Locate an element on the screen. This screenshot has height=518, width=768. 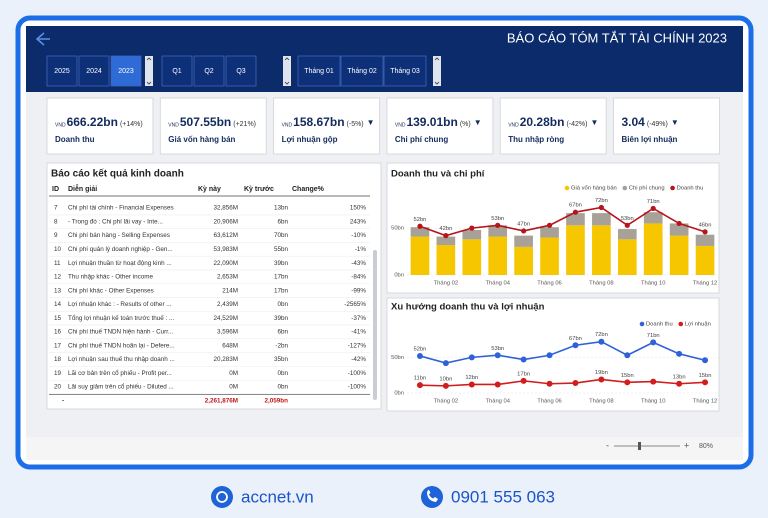
zoom-out: - is located at coordinates (607, 445).